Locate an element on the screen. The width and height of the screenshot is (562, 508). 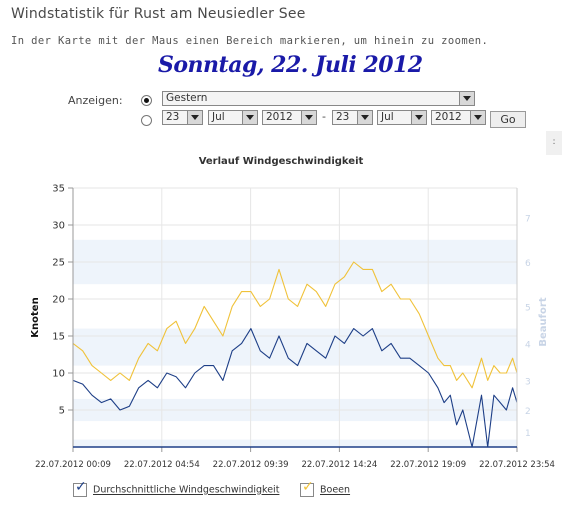
legend-avg-checkbox: ✓ is located at coordinates (80, 488).